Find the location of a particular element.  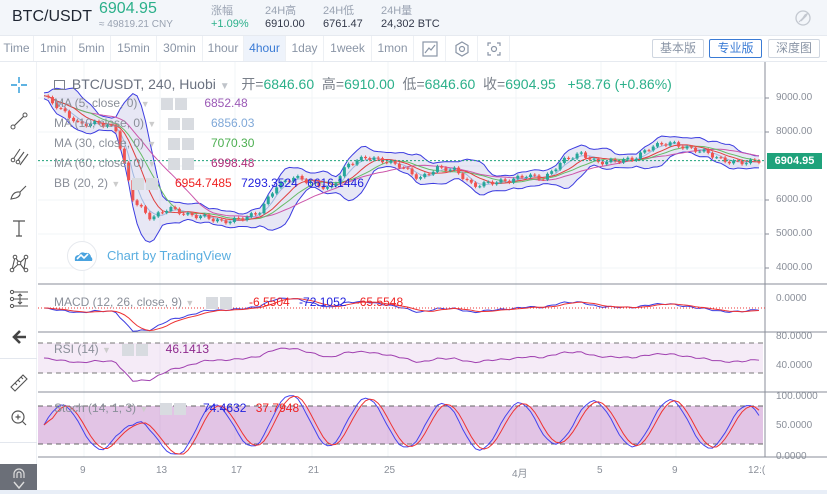

pitchfork-icon is located at coordinates (19, 156).